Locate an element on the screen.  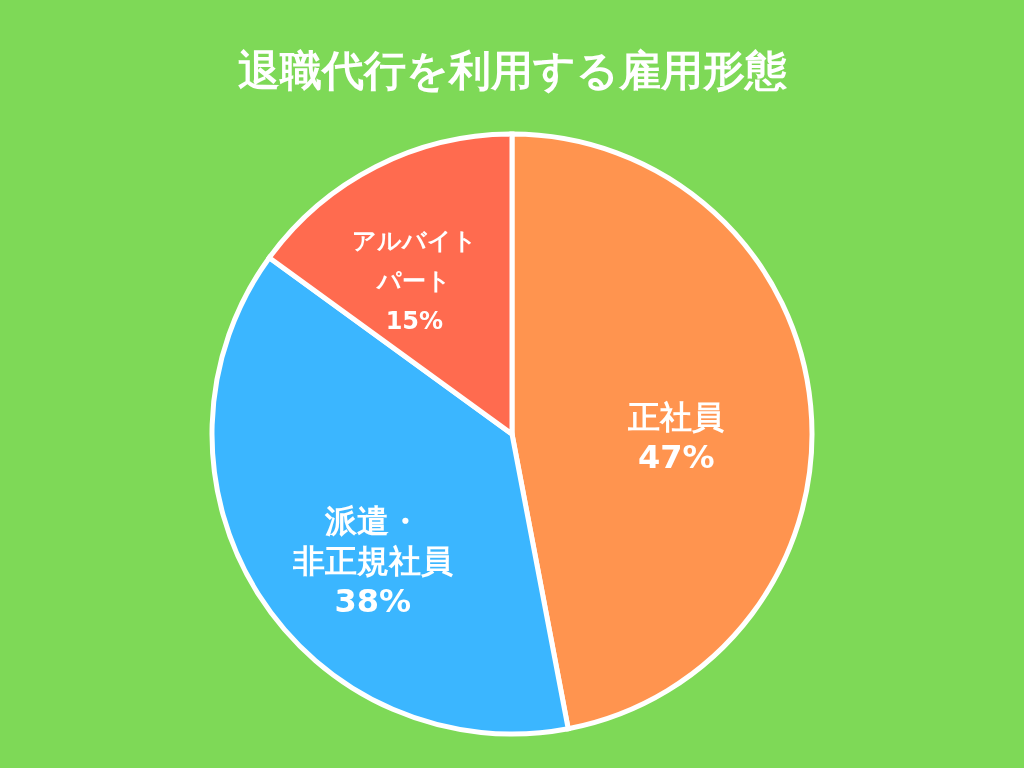
data-label: 47% is located at coordinates (676, 457).